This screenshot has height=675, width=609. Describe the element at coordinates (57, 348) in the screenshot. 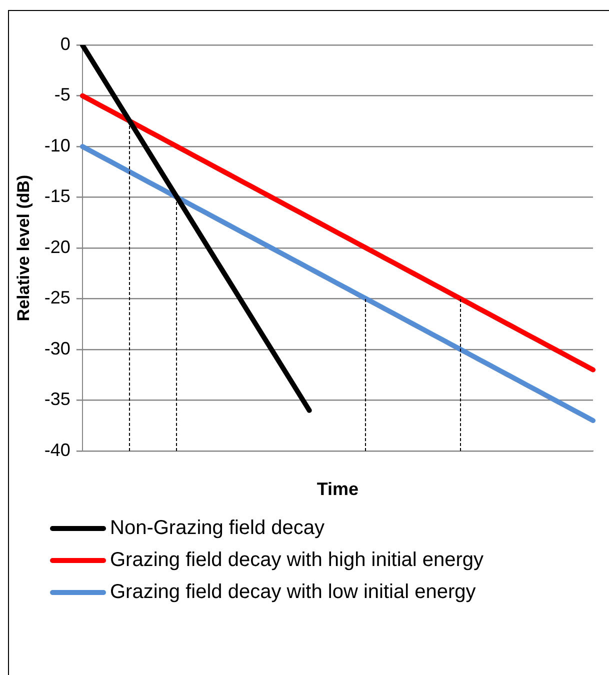

I see `y-tick-label: -30` at that location.